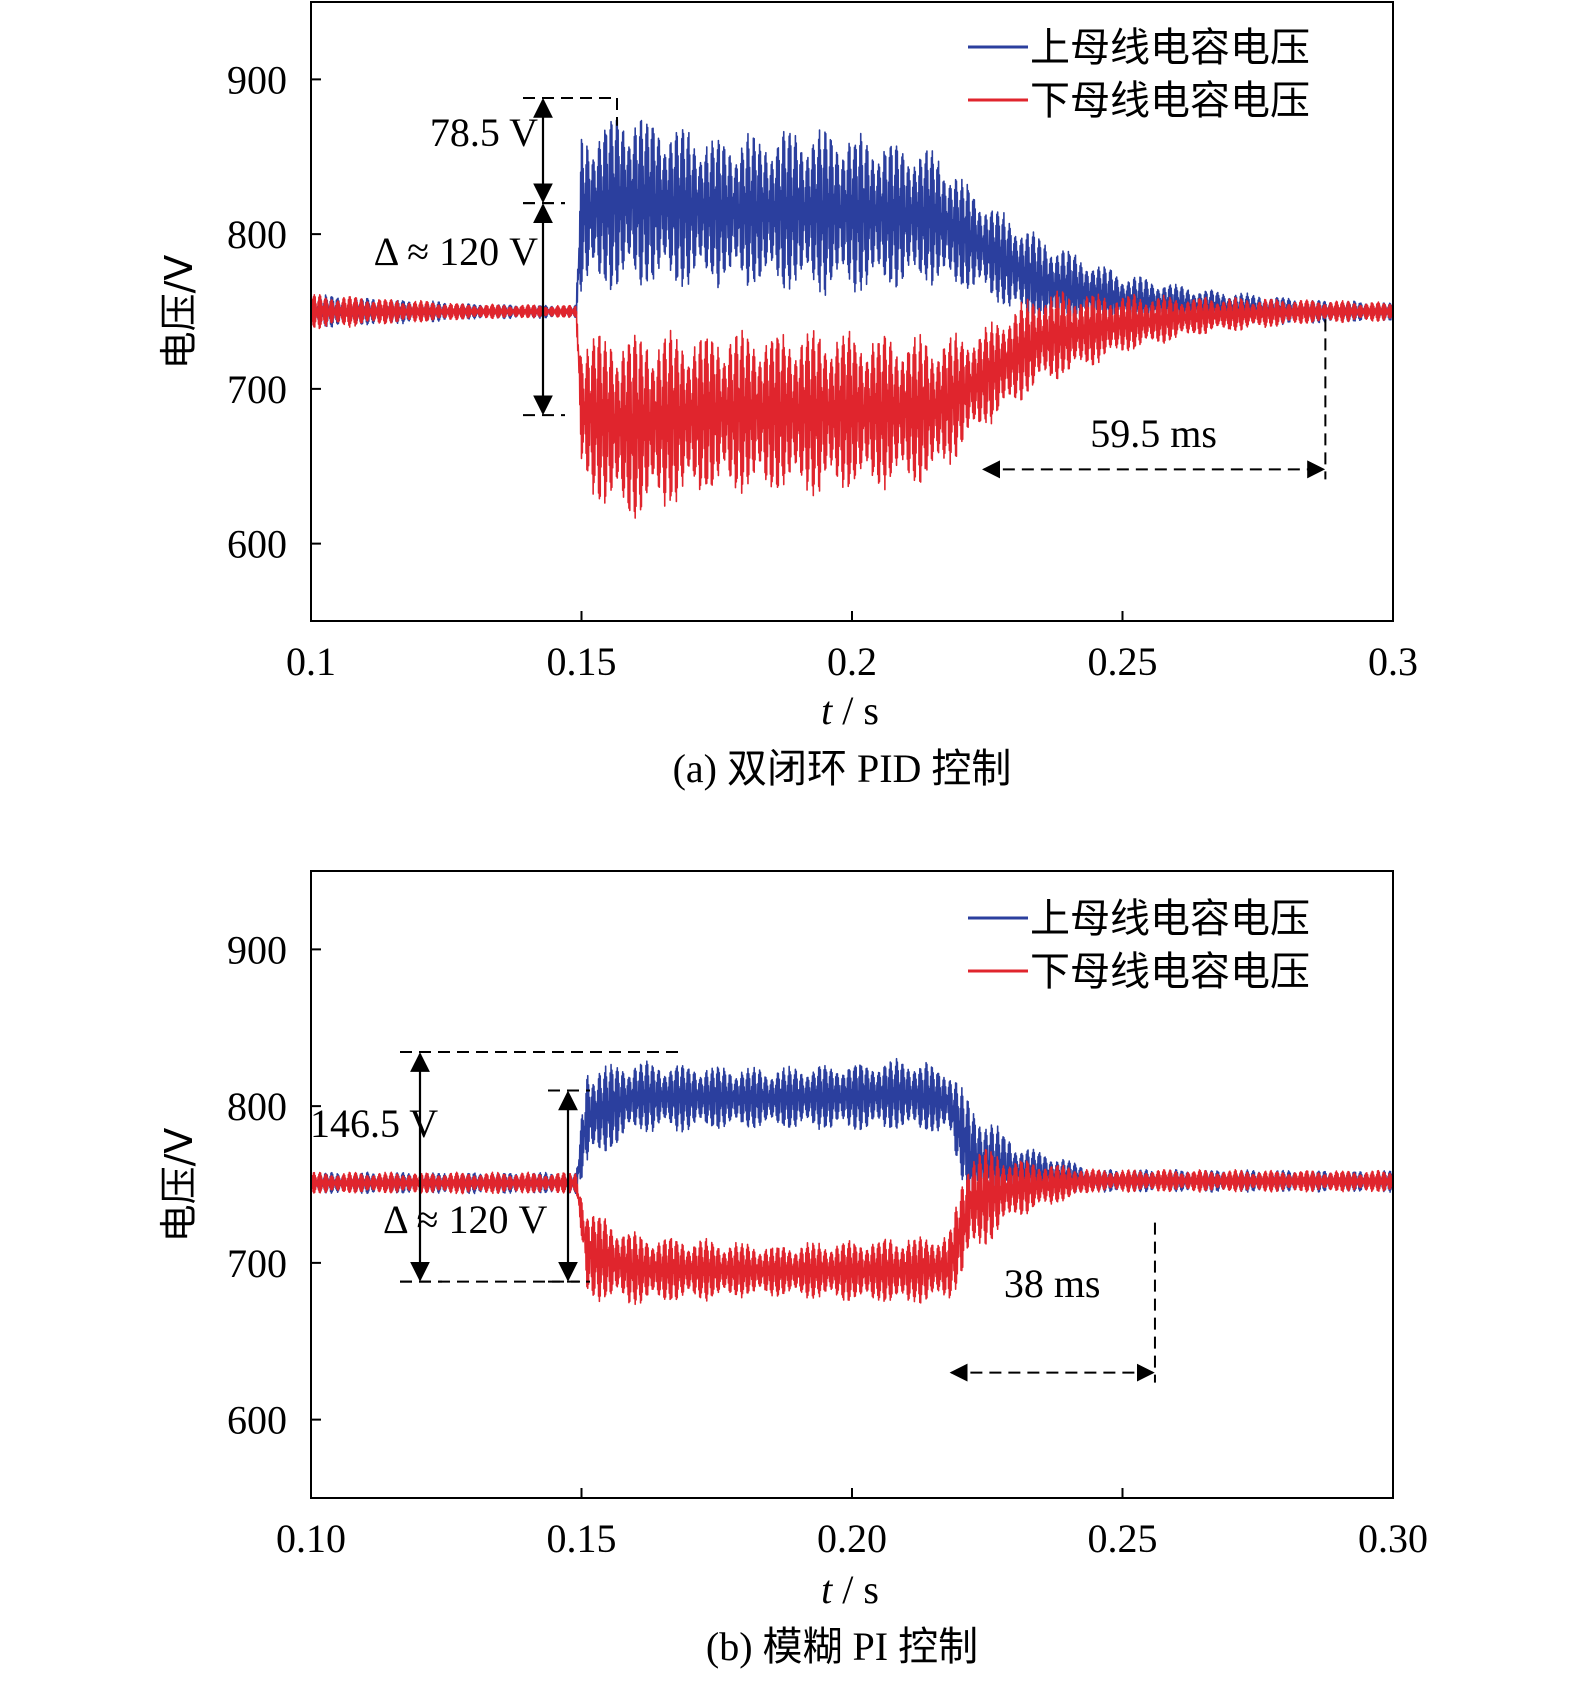 The width and height of the screenshot is (1575, 1682). Describe the element at coordinates (179, 1185) in the screenshot. I see `y-axis-label-b: 电压/V` at that location.